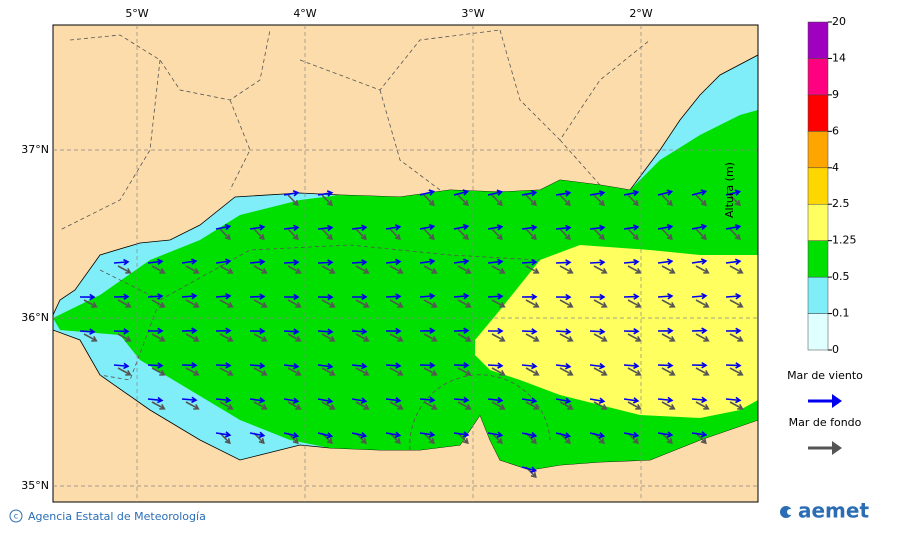 The image size is (900, 537). Describe the element at coordinates (35, 485) in the screenshot. I see `lat-label: 35°N` at that location.